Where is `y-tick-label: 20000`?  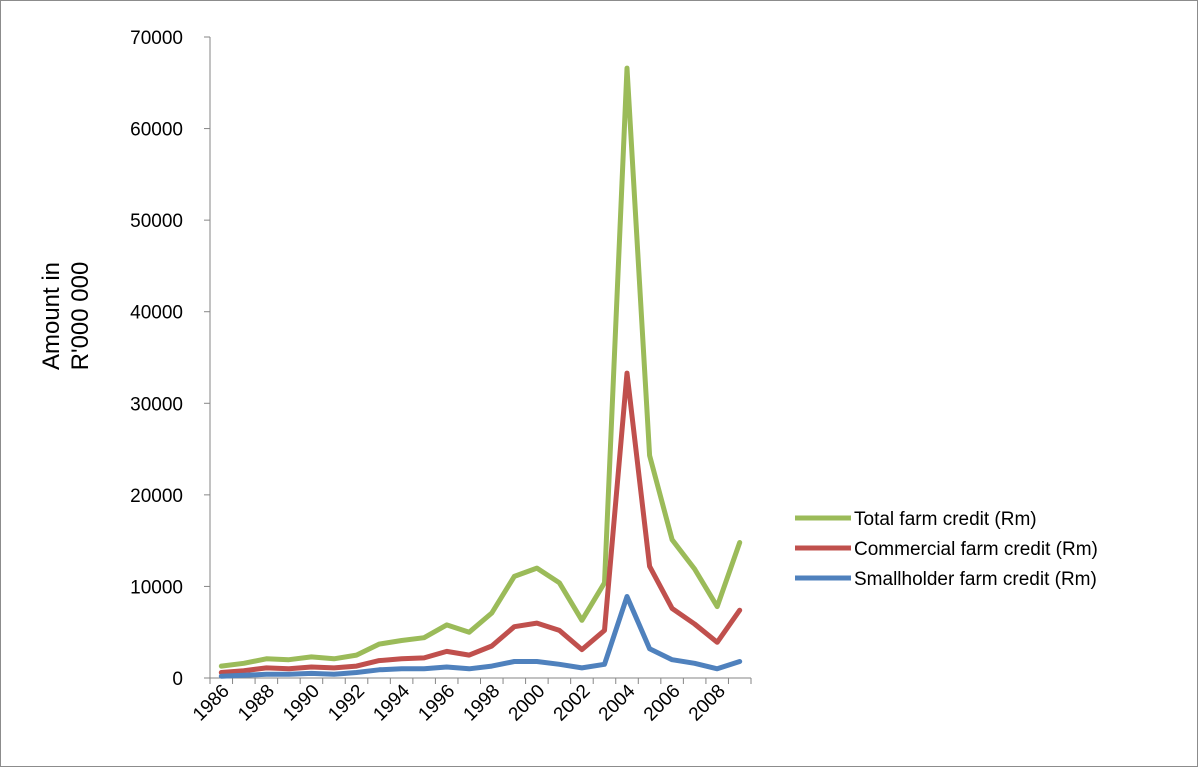 y-tick-label: 20000 is located at coordinates (156, 496).